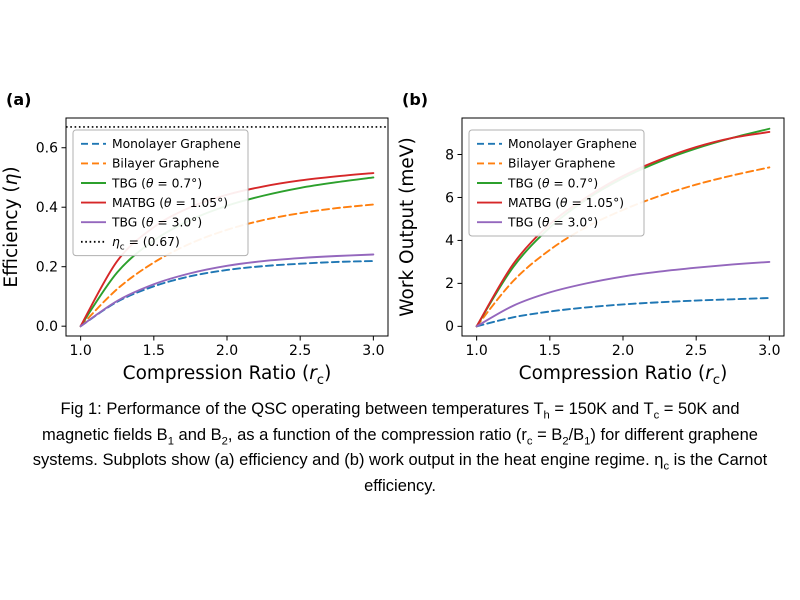 The width and height of the screenshot is (800, 600). What do you see at coordinates (47, 208) in the screenshot?
I see `y-tick-label: 0.4` at bounding box center [47, 208].